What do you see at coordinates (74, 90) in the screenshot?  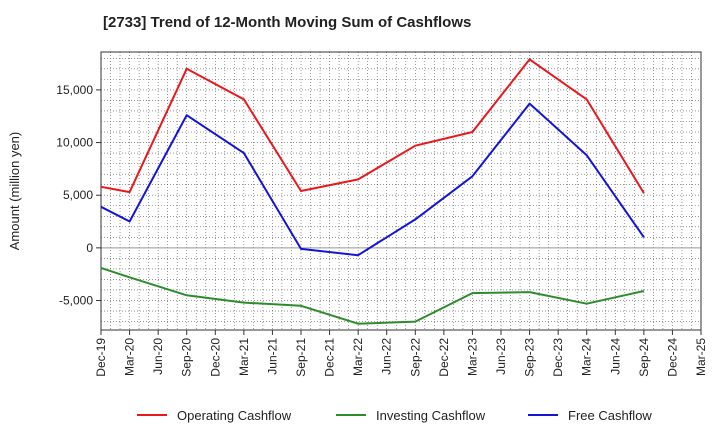 I see `y-tick-label: 15,000` at bounding box center [74, 90].